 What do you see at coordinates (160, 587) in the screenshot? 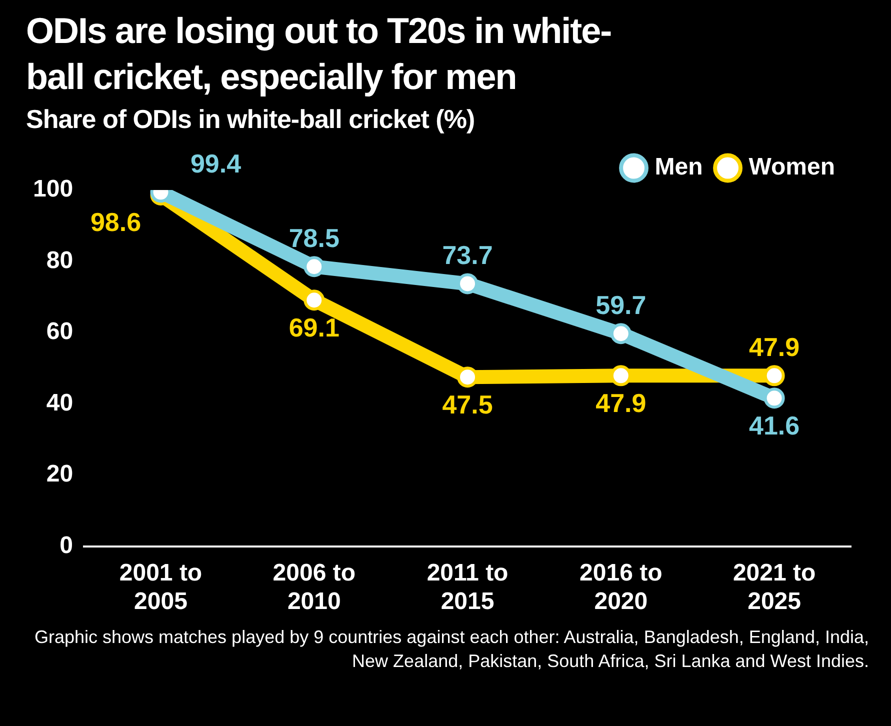
I see `x-tick-label: 2001 to 2005` at bounding box center [160, 587].